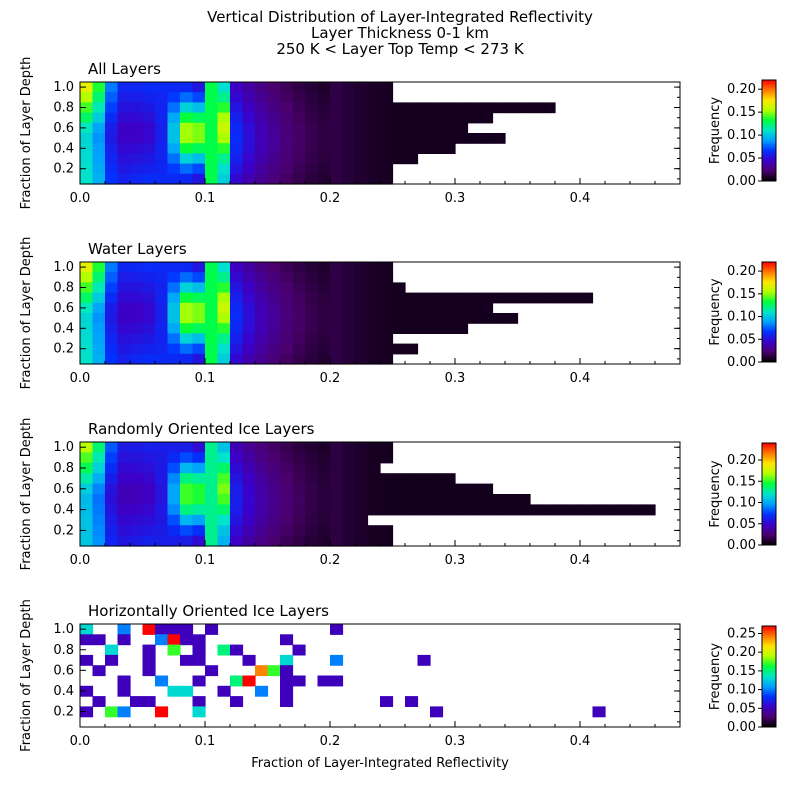 This screenshot has height=800, width=800. I want to click on colorbar-label: Frequency, so click(715, 676).